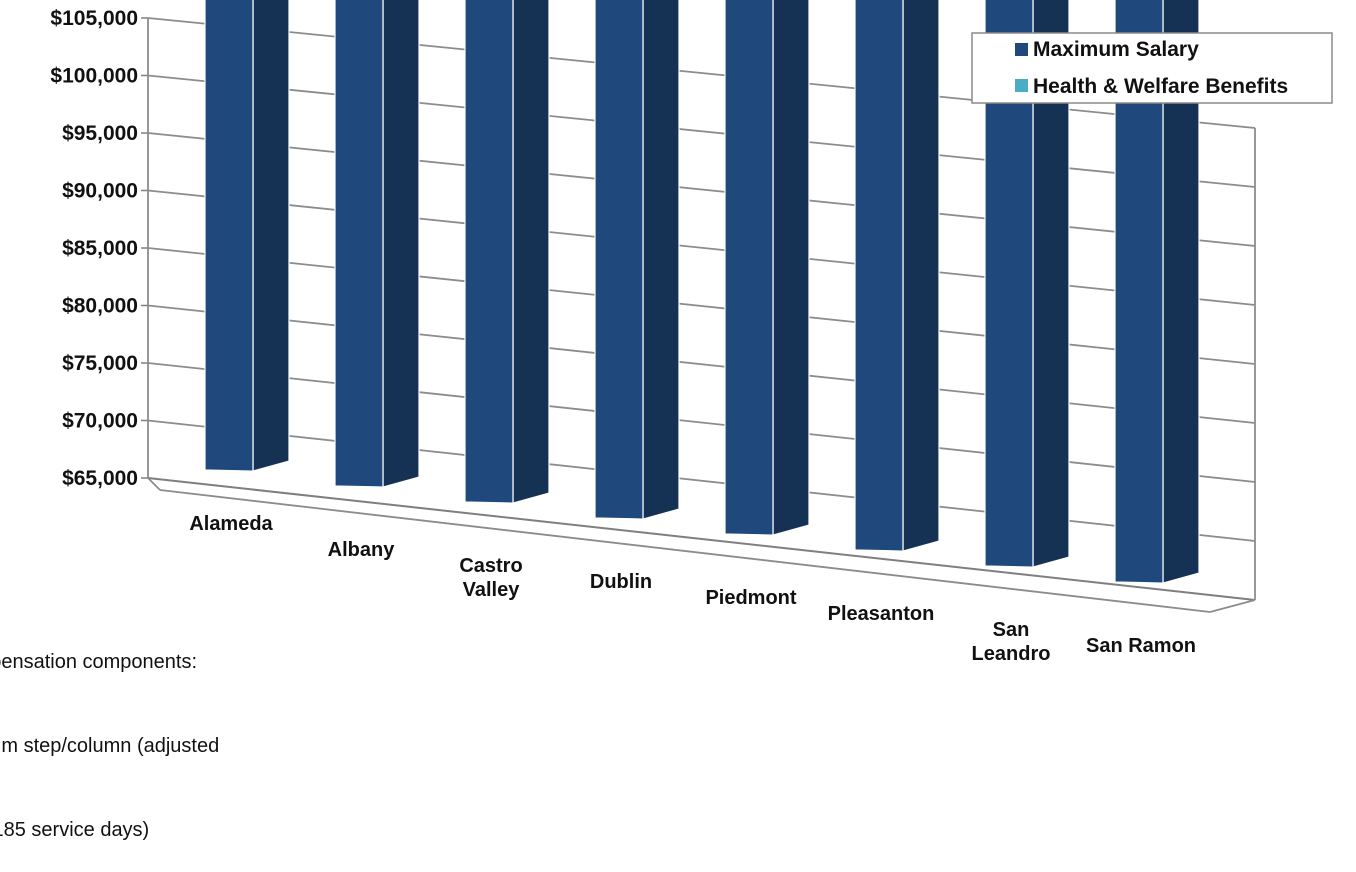  I want to click on bar-albany, so click(377, 244).